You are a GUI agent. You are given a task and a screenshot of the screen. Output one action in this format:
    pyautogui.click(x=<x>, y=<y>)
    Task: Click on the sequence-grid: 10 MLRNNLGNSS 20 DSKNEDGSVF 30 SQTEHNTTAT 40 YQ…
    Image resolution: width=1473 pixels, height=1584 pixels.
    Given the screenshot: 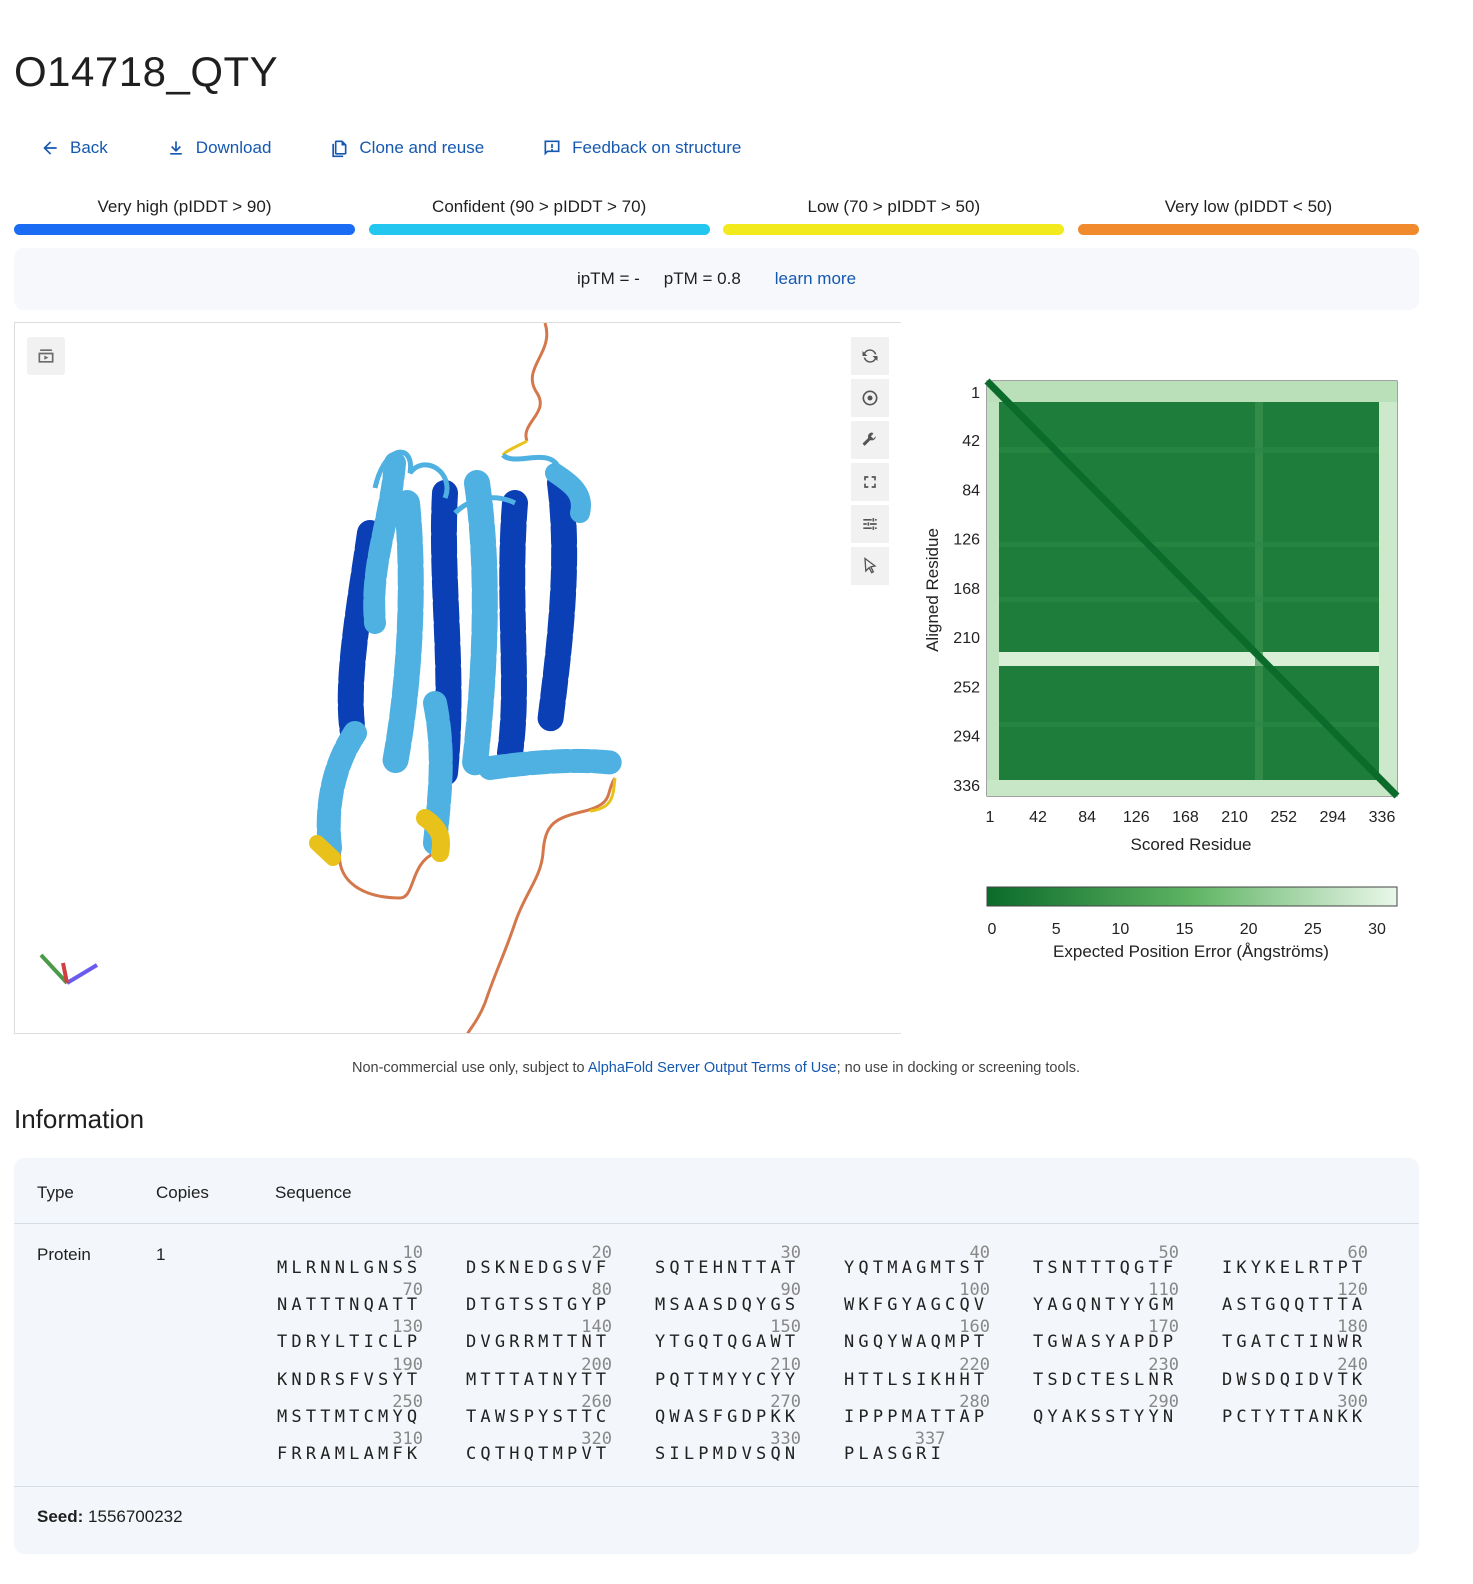 What is the action you would take?
    pyautogui.click(x=842, y=1356)
    